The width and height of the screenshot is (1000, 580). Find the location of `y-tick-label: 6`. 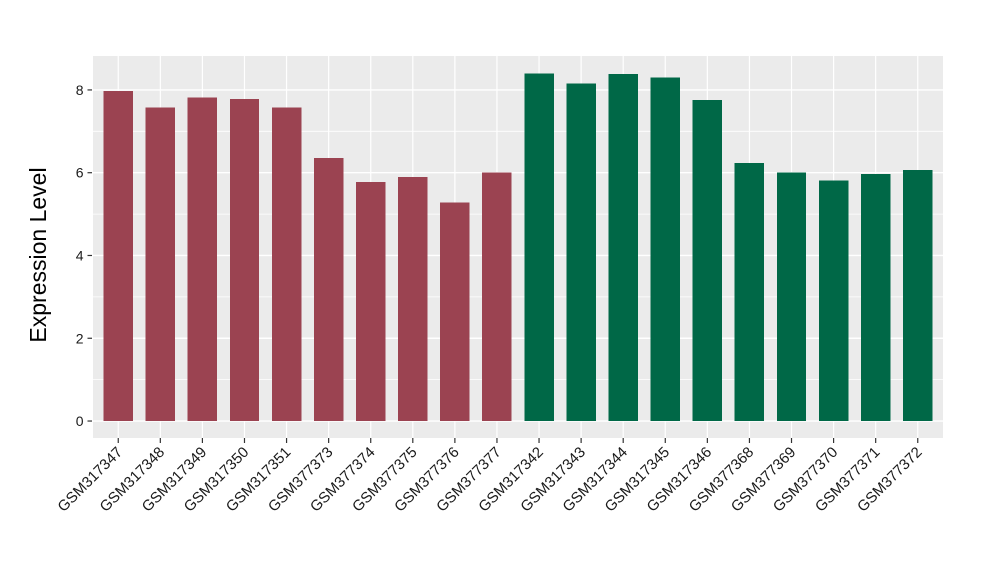

y-tick-label: 6 is located at coordinates (80, 173).